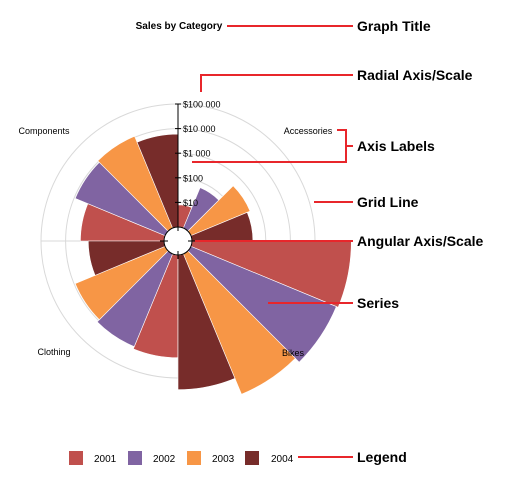  Describe the element at coordinates (179, 26) in the screenshot. I see `chart-title: Sales by Category` at that location.